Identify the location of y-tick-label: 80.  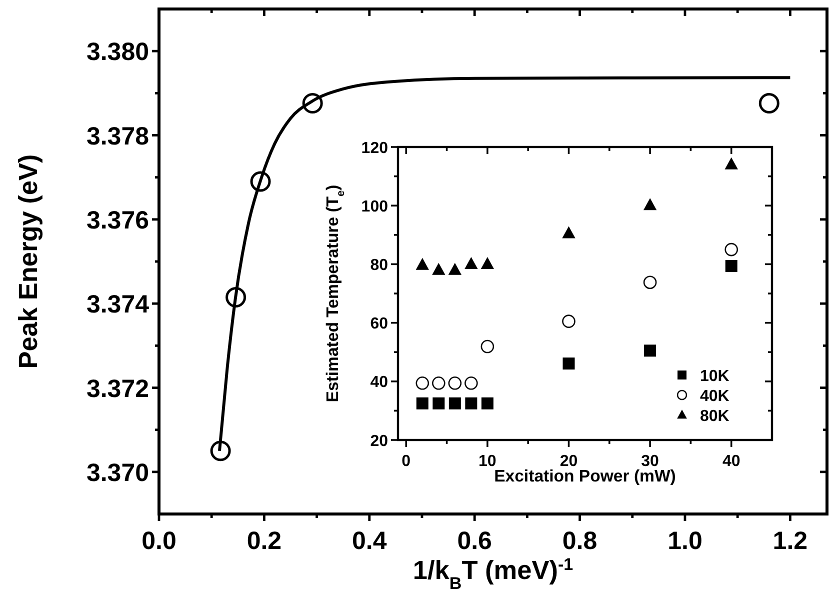
(379, 265).